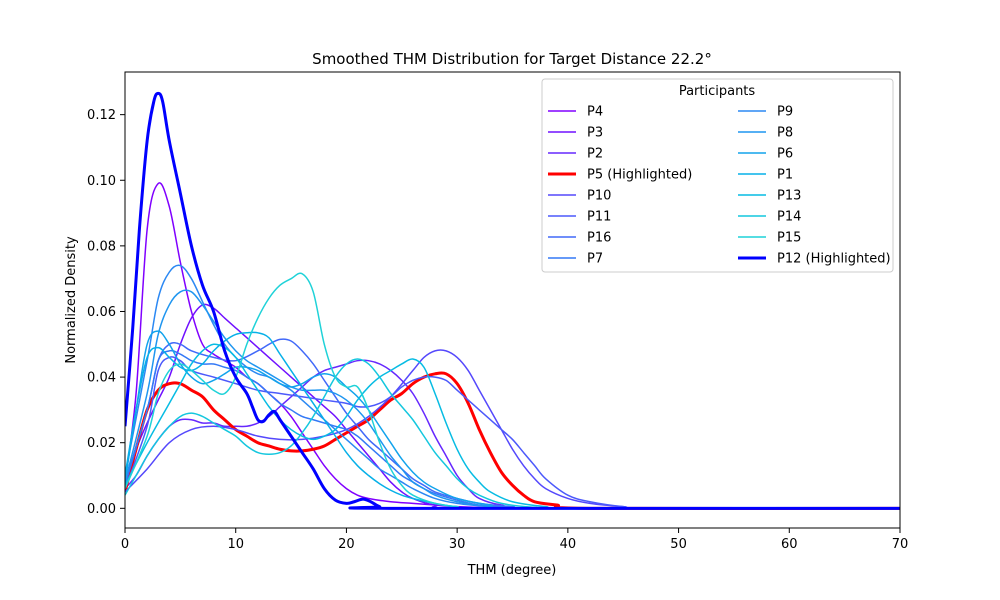 This screenshot has width=1000, height=600. What do you see at coordinates (235, 544) in the screenshot?
I see `x-tick-label: 10` at bounding box center [235, 544].